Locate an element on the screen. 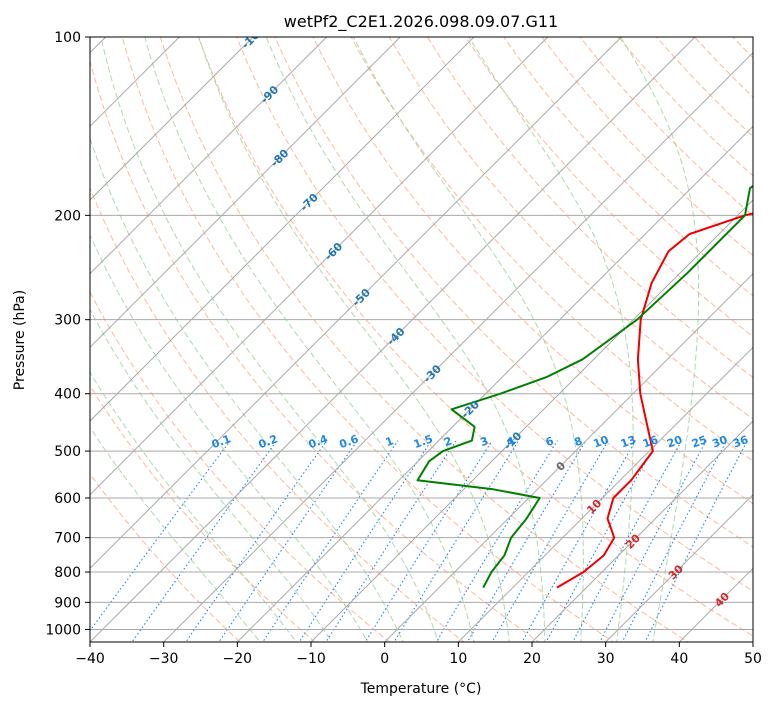 This screenshot has height=708, width=775. x-tick-label: −40 is located at coordinates (90, 659).